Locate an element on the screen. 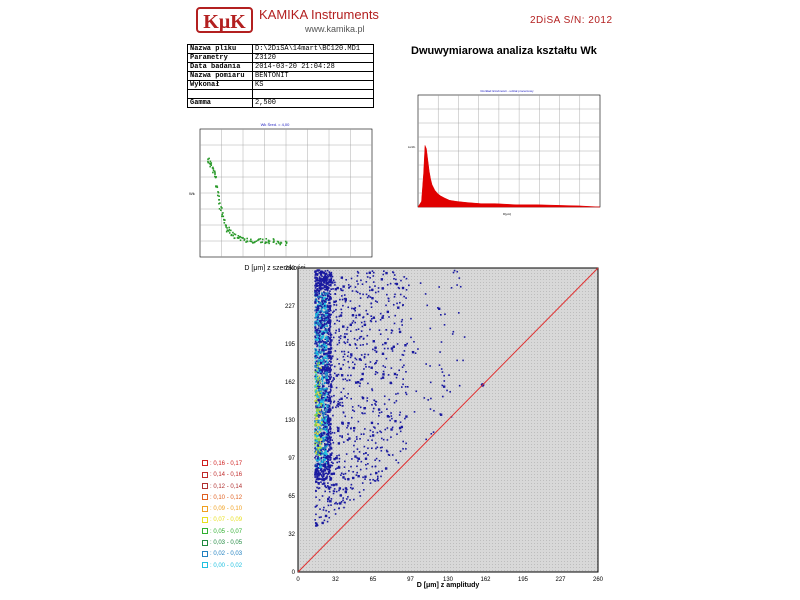 This screenshot has height=600, width=800. company-website: www.kamika.pl is located at coordinates (335, 29).